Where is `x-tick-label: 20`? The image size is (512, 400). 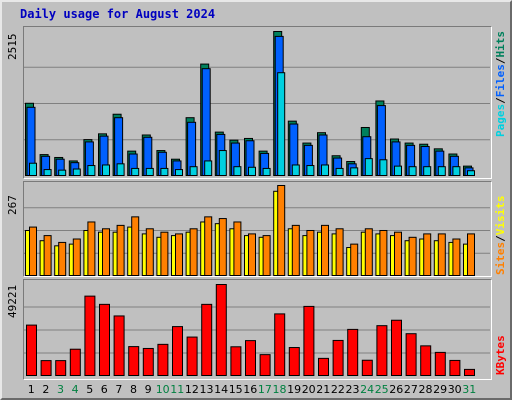
x-tick-label: 20 is located at coordinates (309, 389).